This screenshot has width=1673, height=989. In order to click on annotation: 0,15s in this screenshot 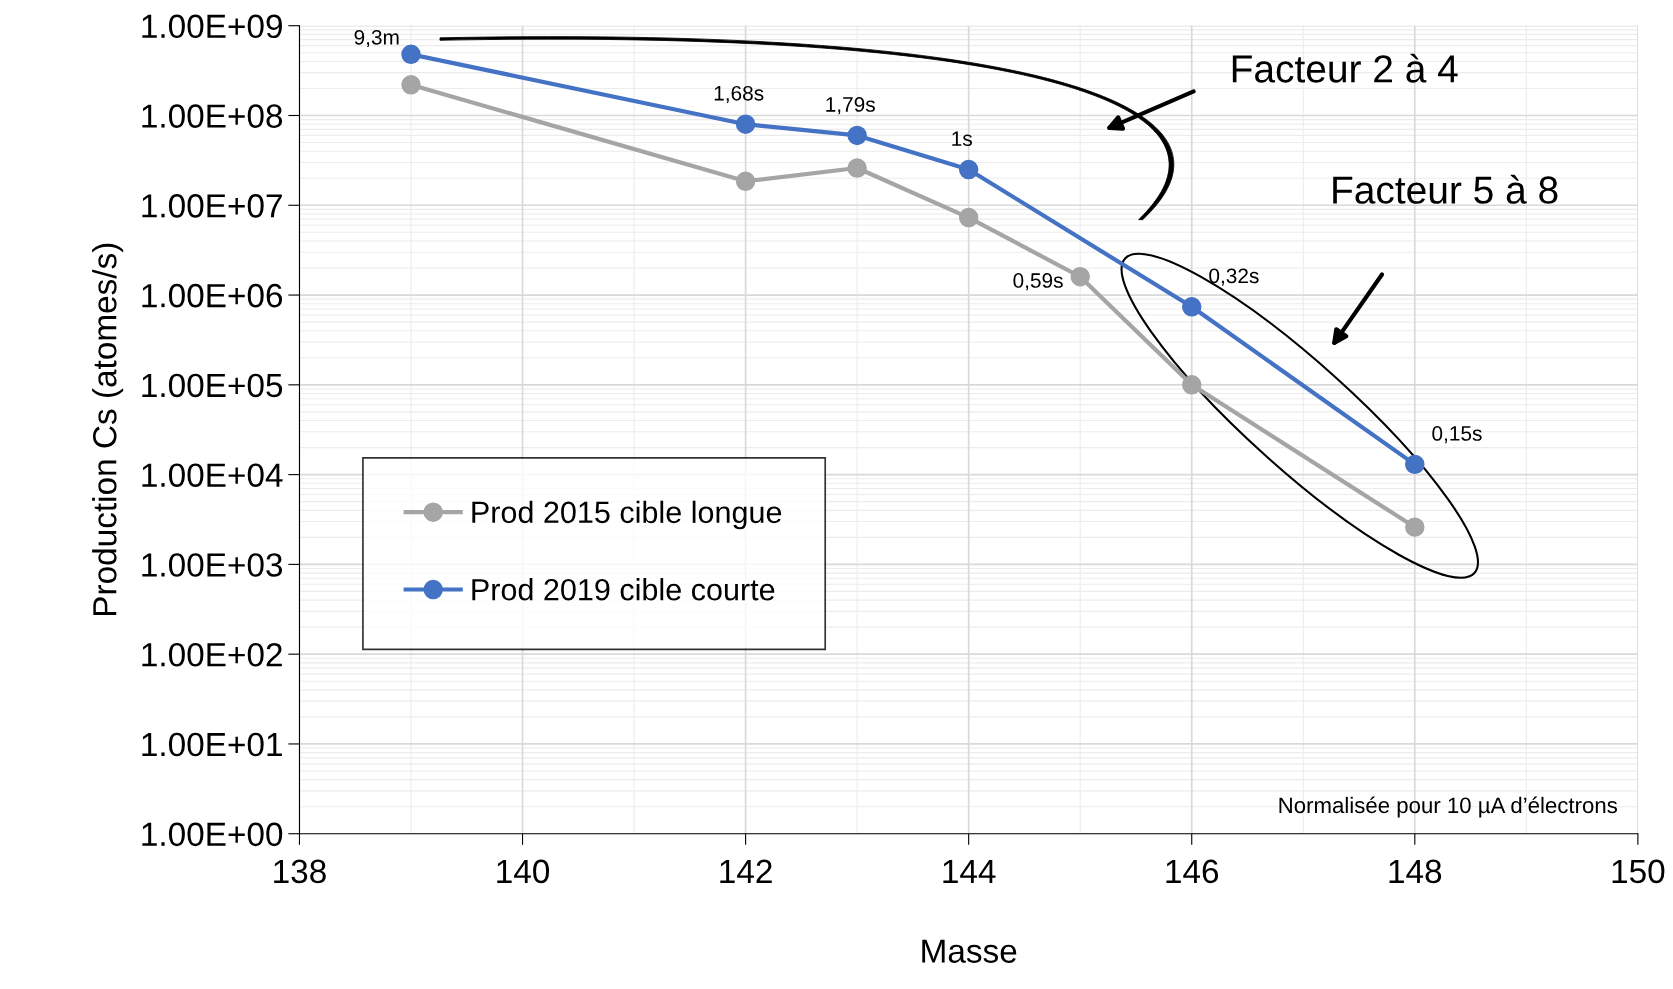, I will do `click(1457, 435)`.